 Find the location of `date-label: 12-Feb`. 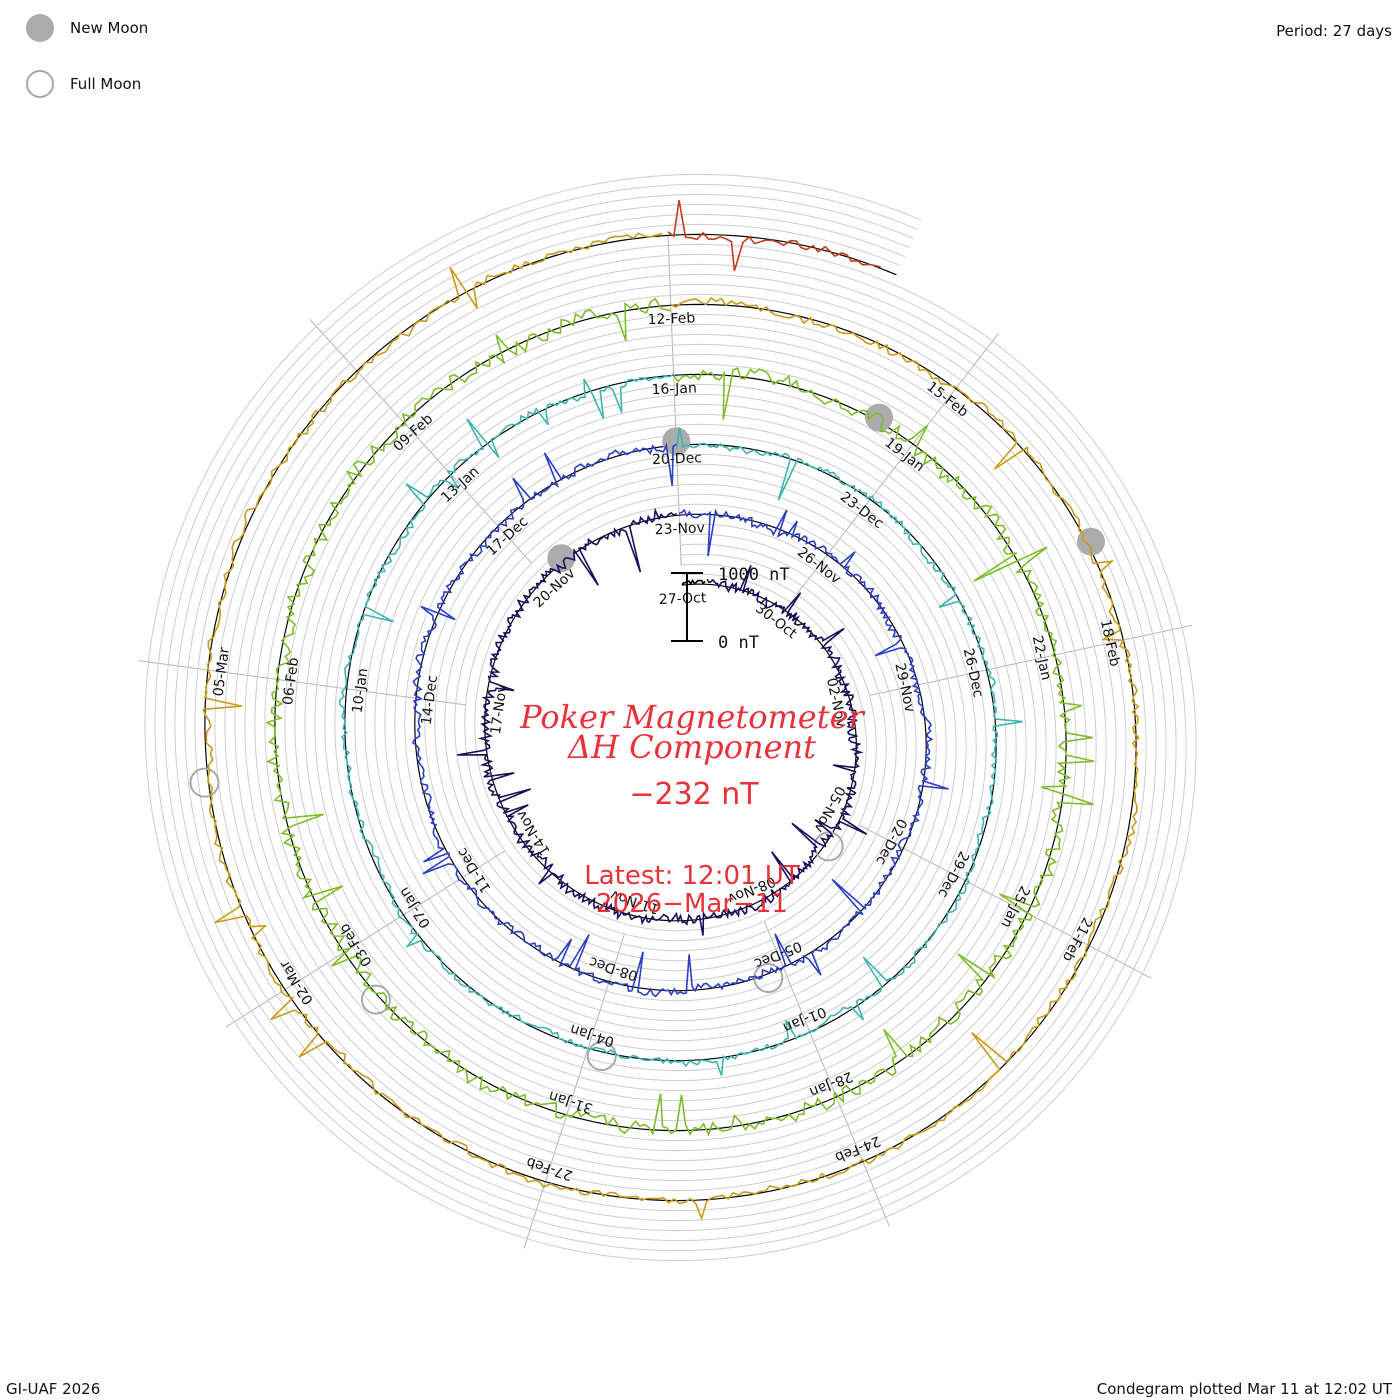

date-label: 12-Feb is located at coordinates (671, 319).